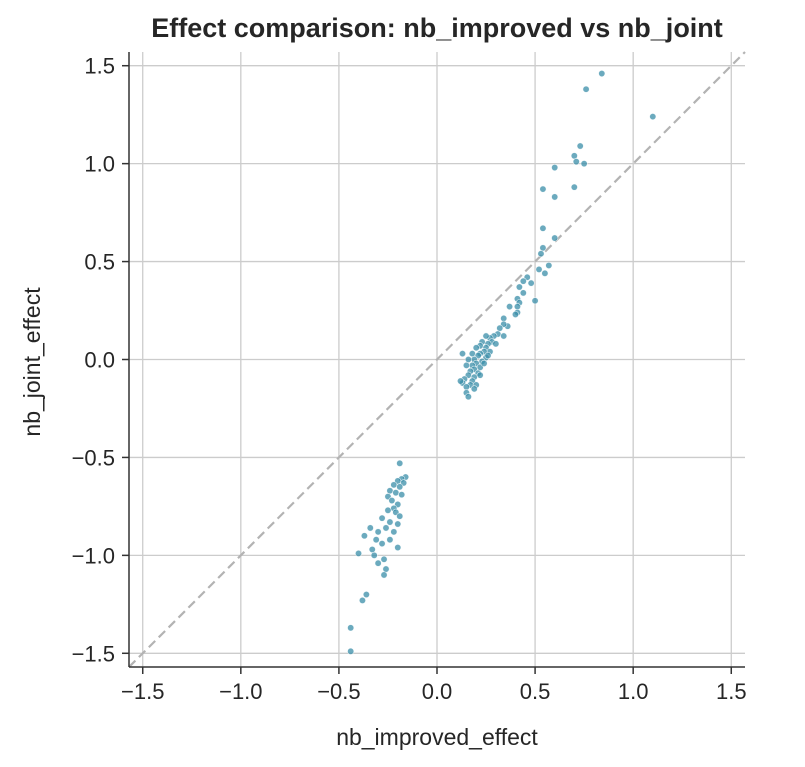 This screenshot has height=767, width=805. I want to click on x-tick-label: −1.5, so click(142, 691).